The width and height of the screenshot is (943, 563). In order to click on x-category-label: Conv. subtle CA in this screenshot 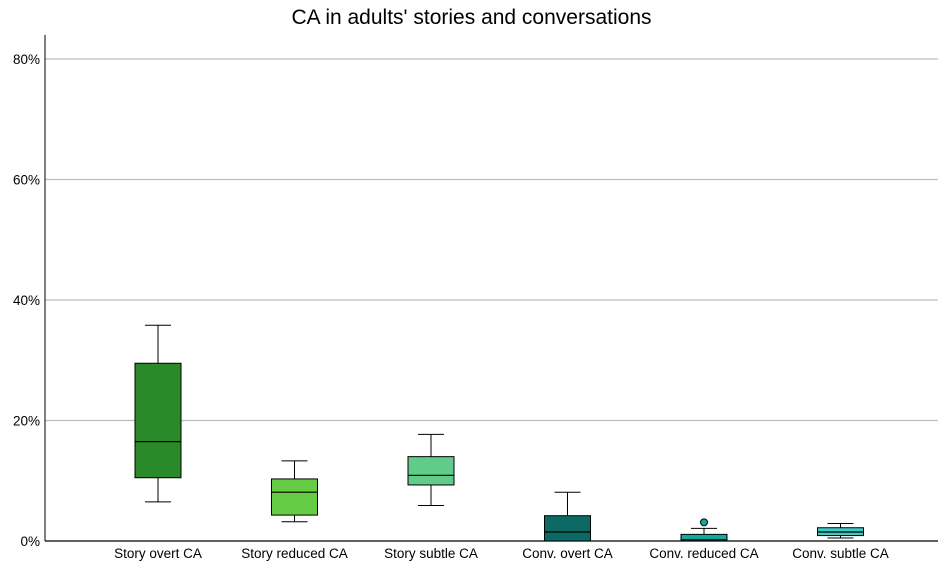, I will do `click(840, 553)`.